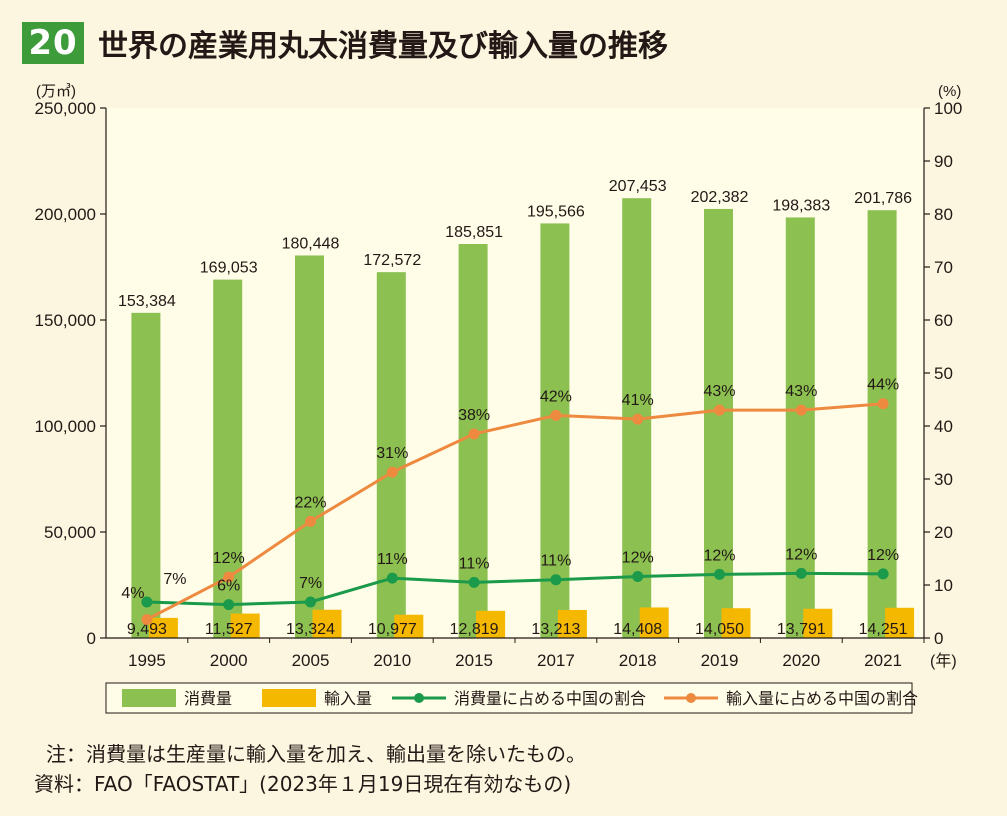  I want to click on import-value-label: 13,213, so click(555, 629).